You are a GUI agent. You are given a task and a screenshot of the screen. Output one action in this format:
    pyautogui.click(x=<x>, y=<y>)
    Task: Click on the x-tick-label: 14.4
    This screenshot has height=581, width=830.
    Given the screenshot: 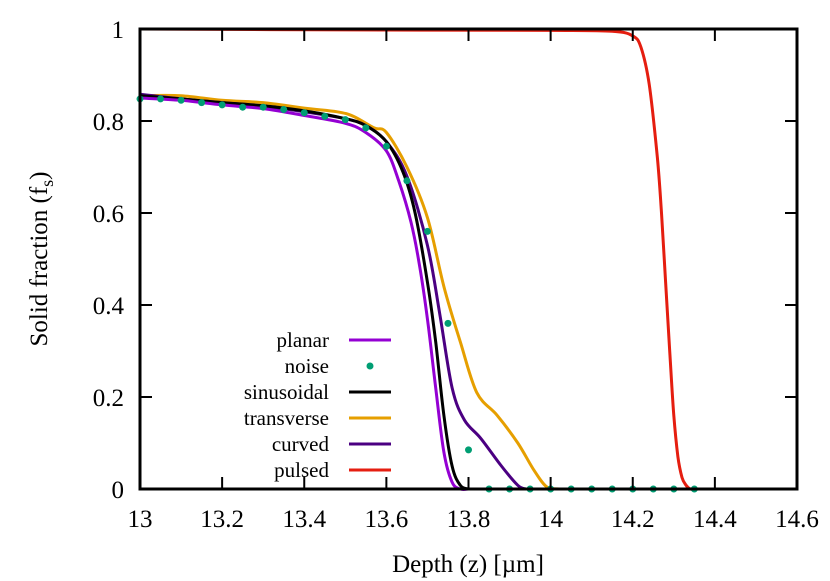 What is the action you would take?
    pyautogui.click(x=715, y=519)
    